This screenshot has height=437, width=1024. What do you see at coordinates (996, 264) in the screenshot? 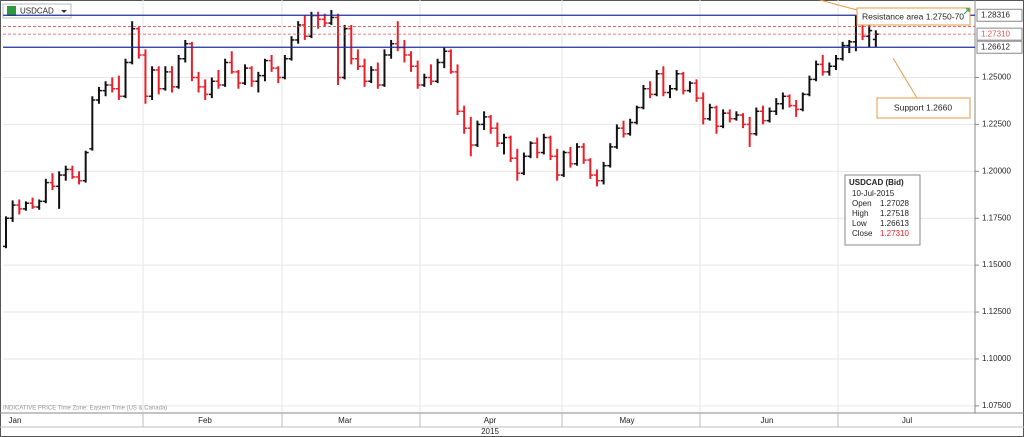
I see `y-tick-label: 1.15000` at bounding box center [996, 264].